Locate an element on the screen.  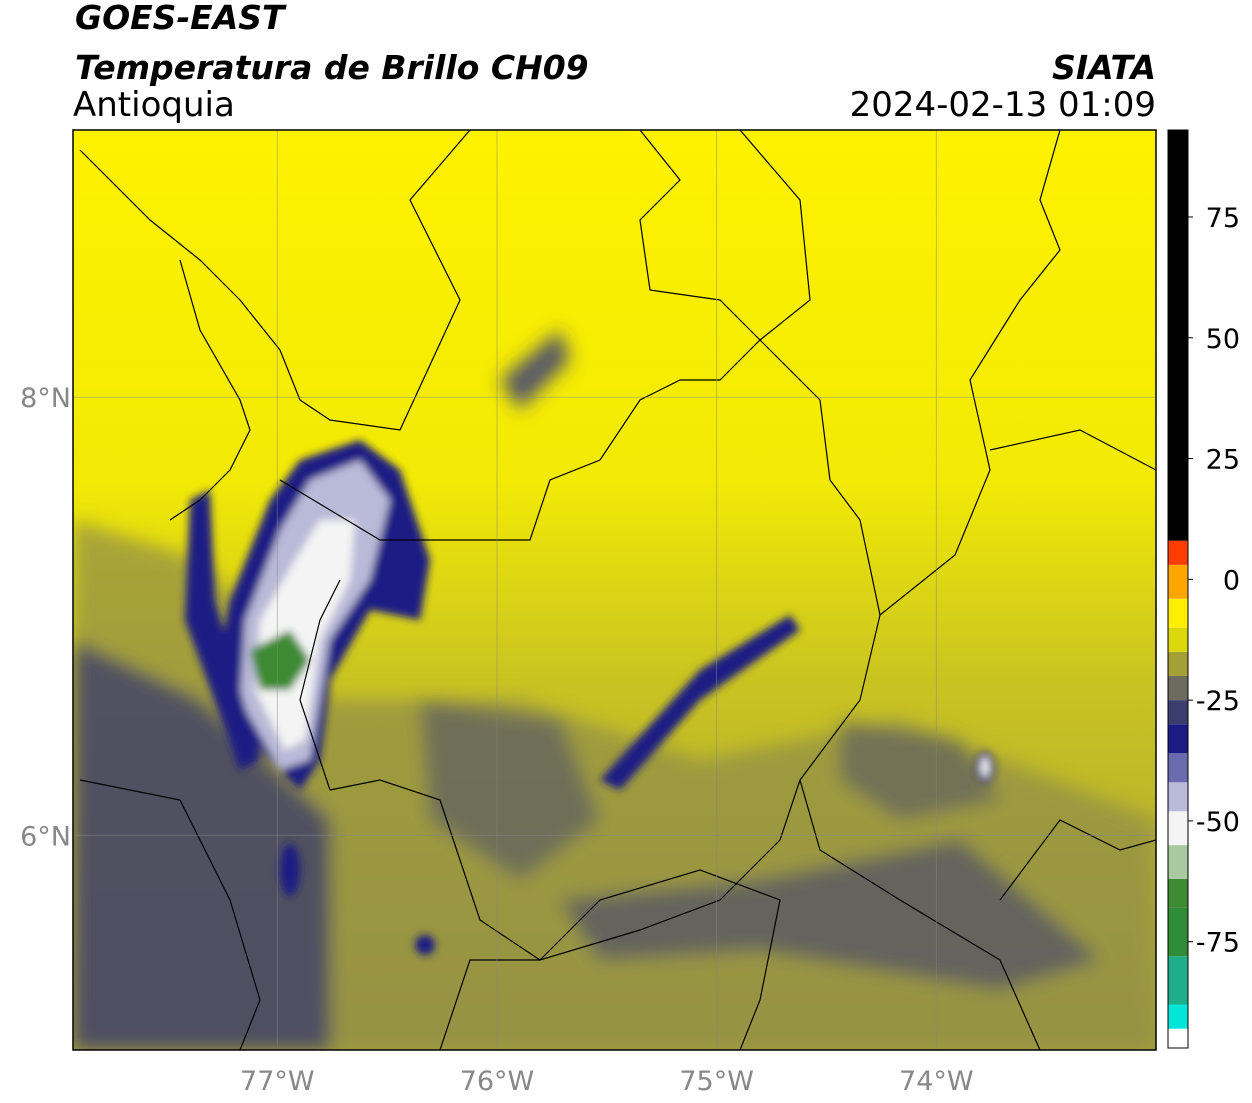
source-label: SIATA is located at coordinates (1104, 67).